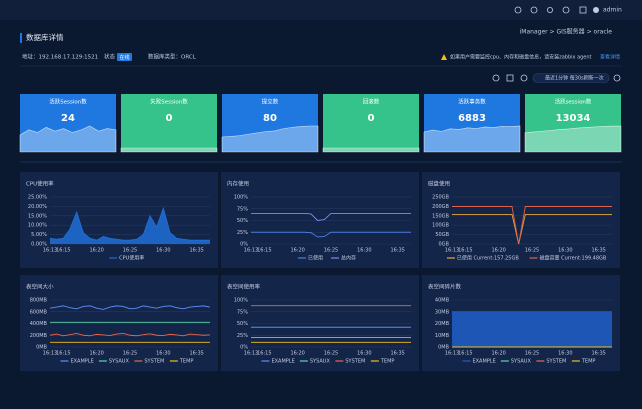 Image resolution: width=642 pixels, height=409 pixels. What do you see at coordinates (521, 57) in the screenshot?
I see `notice: 如果用户需要监控cpu、内存和磁盘信息，请安装zabbix agent` at bounding box center [521, 57].